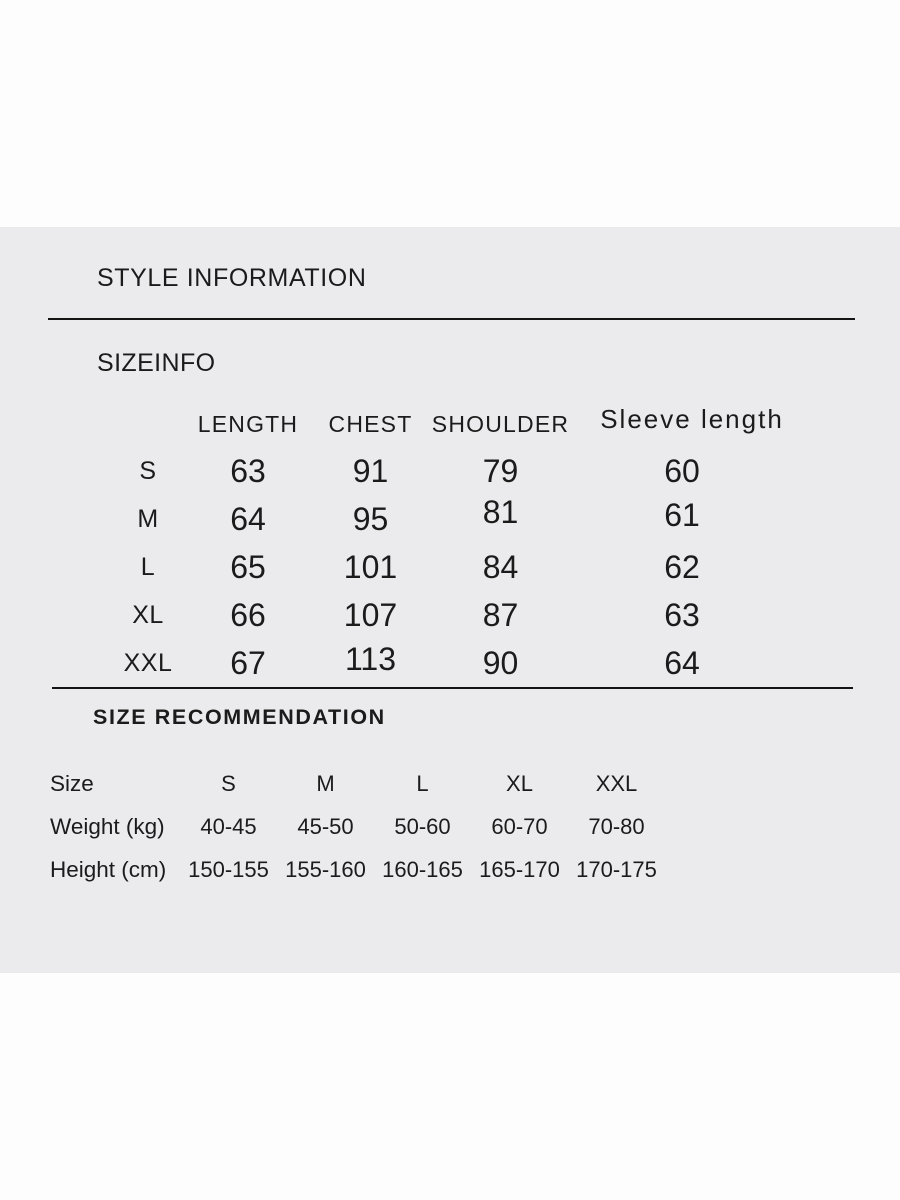 Image resolution: width=900 pixels, height=1200 pixels. What do you see at coordinates (500, 423) in the screenshot?
I see `column-header-shoulder: SHOULDER` at bounding box center [500, 423].